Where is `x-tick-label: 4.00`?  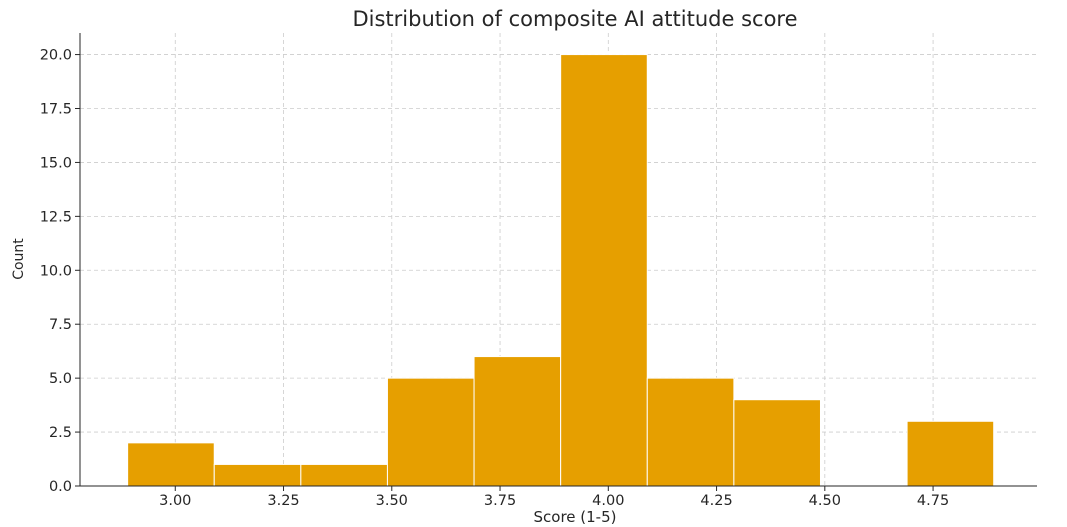 x-tick-label: 4.00 is located at coordinates (608, 501).